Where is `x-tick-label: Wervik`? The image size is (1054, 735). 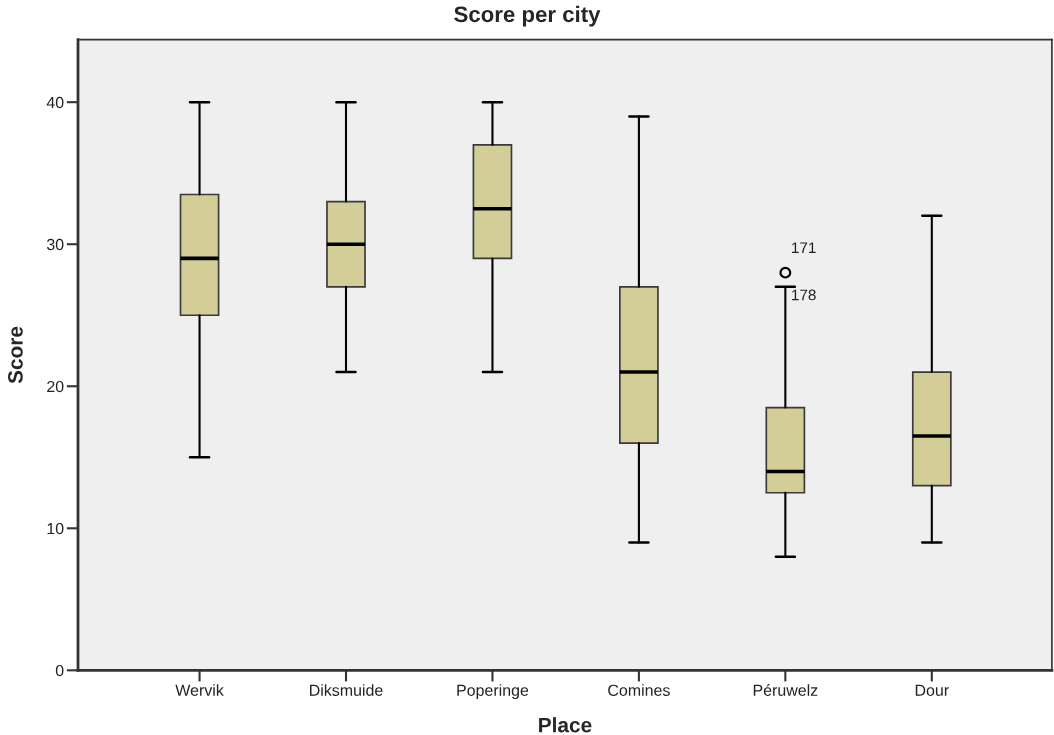
x-tick-label: Wervik is located at coordinates (199, 690).